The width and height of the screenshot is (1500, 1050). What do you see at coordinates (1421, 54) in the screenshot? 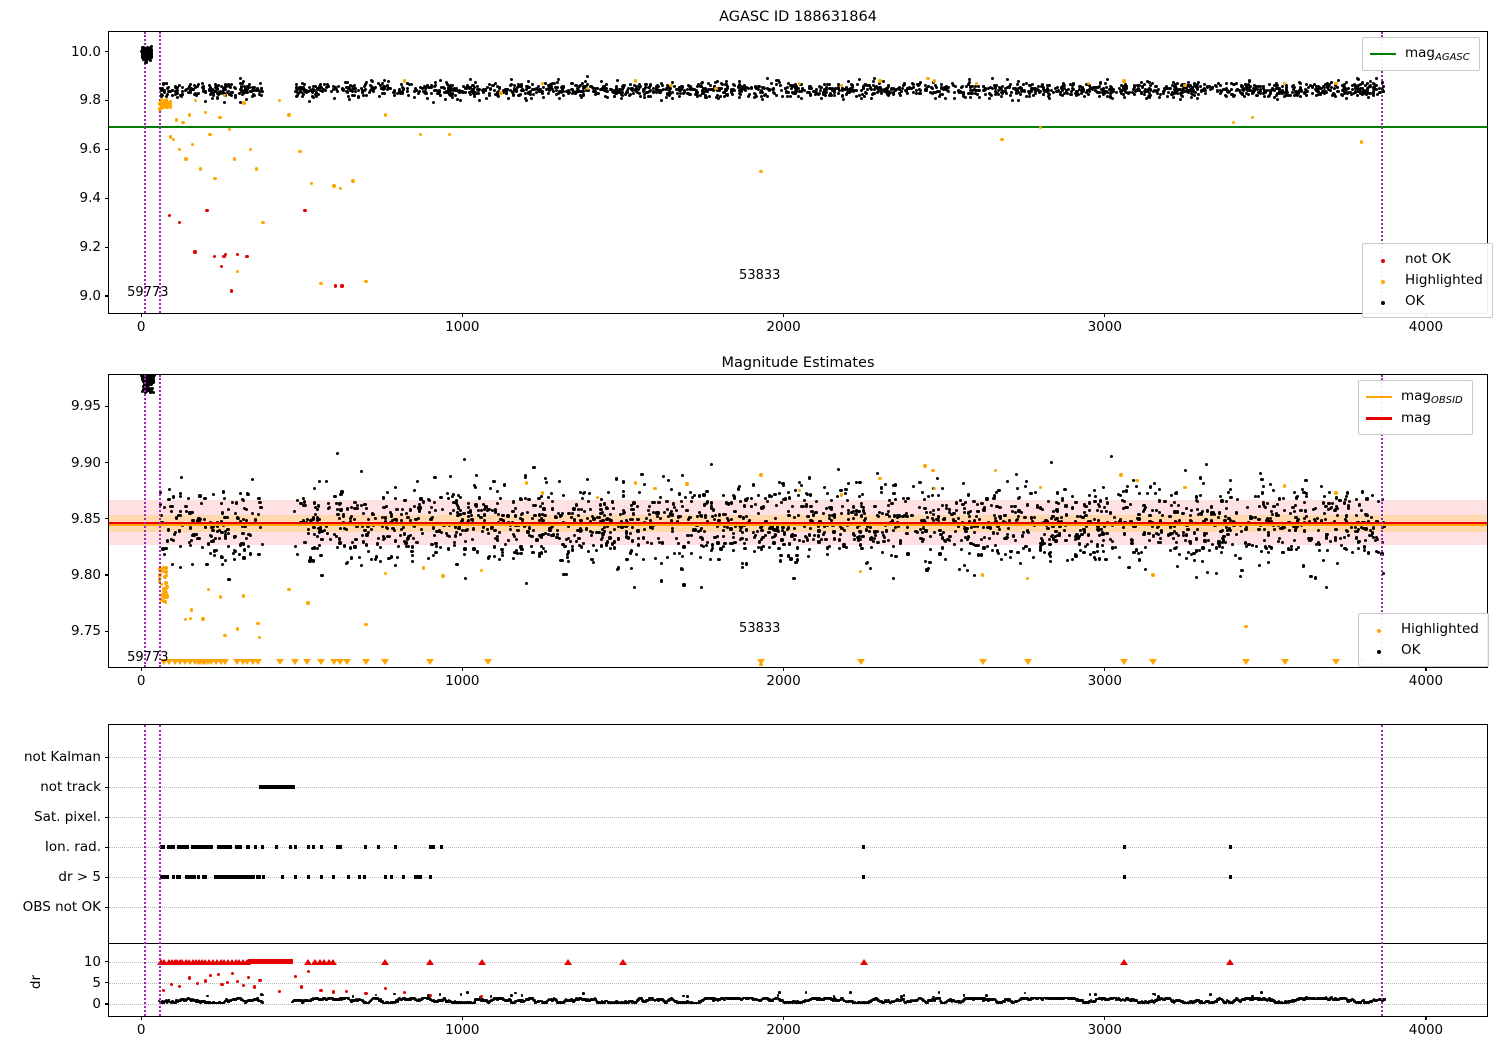
I see `panel1-legend-top: magAGASC` at bounding box center [1421, 54].